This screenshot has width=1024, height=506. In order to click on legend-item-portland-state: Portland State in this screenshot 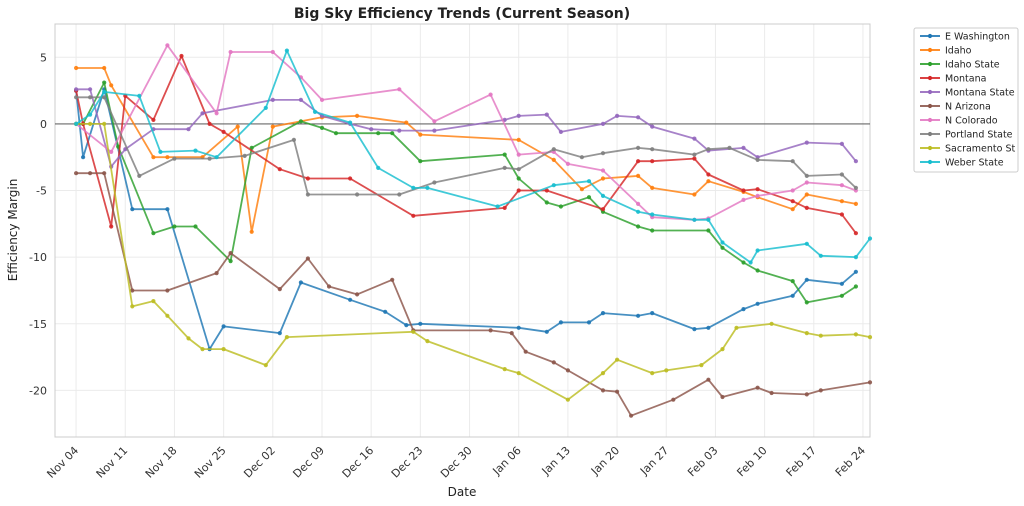, I will do `click(966, 135)`.